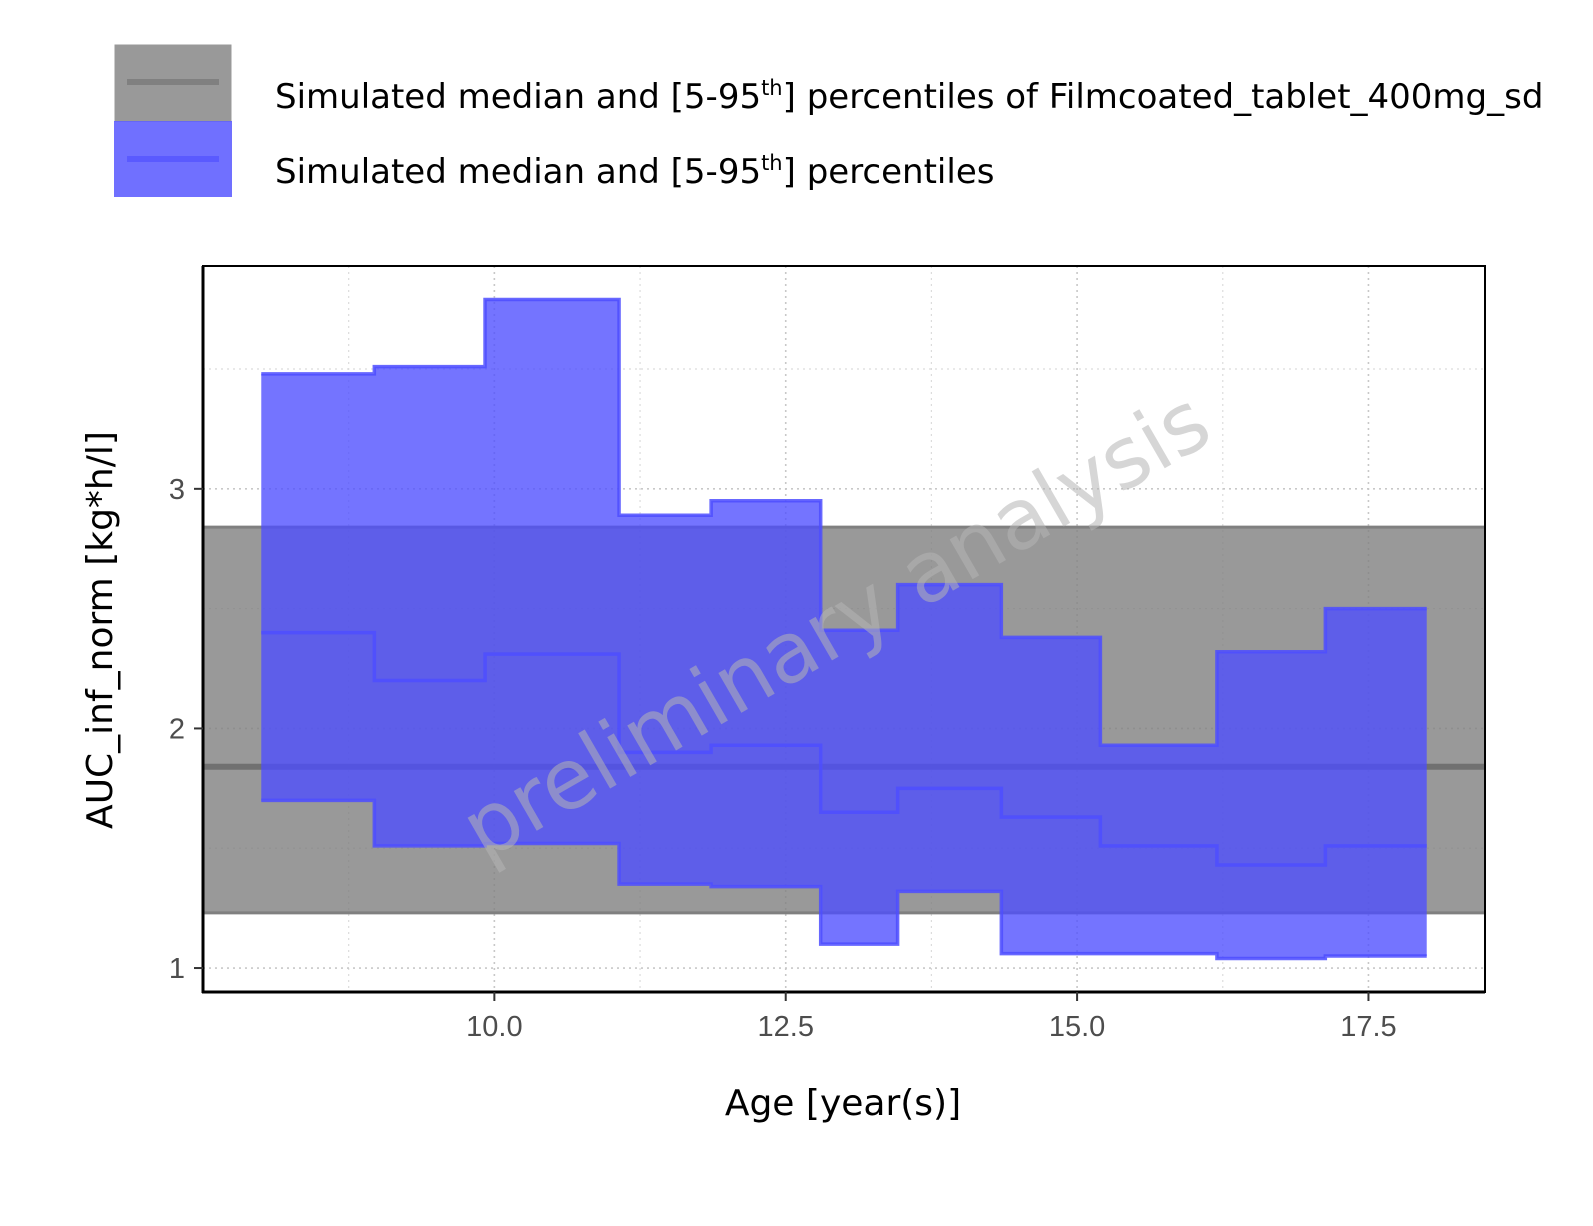 The width and height of the screenshot is (1593, 1226). What do you see at coordinates (843, 1103) in the screenshot?
I see `x-axis-title: Age [year(s)]` at bounding box center [843, 1103].